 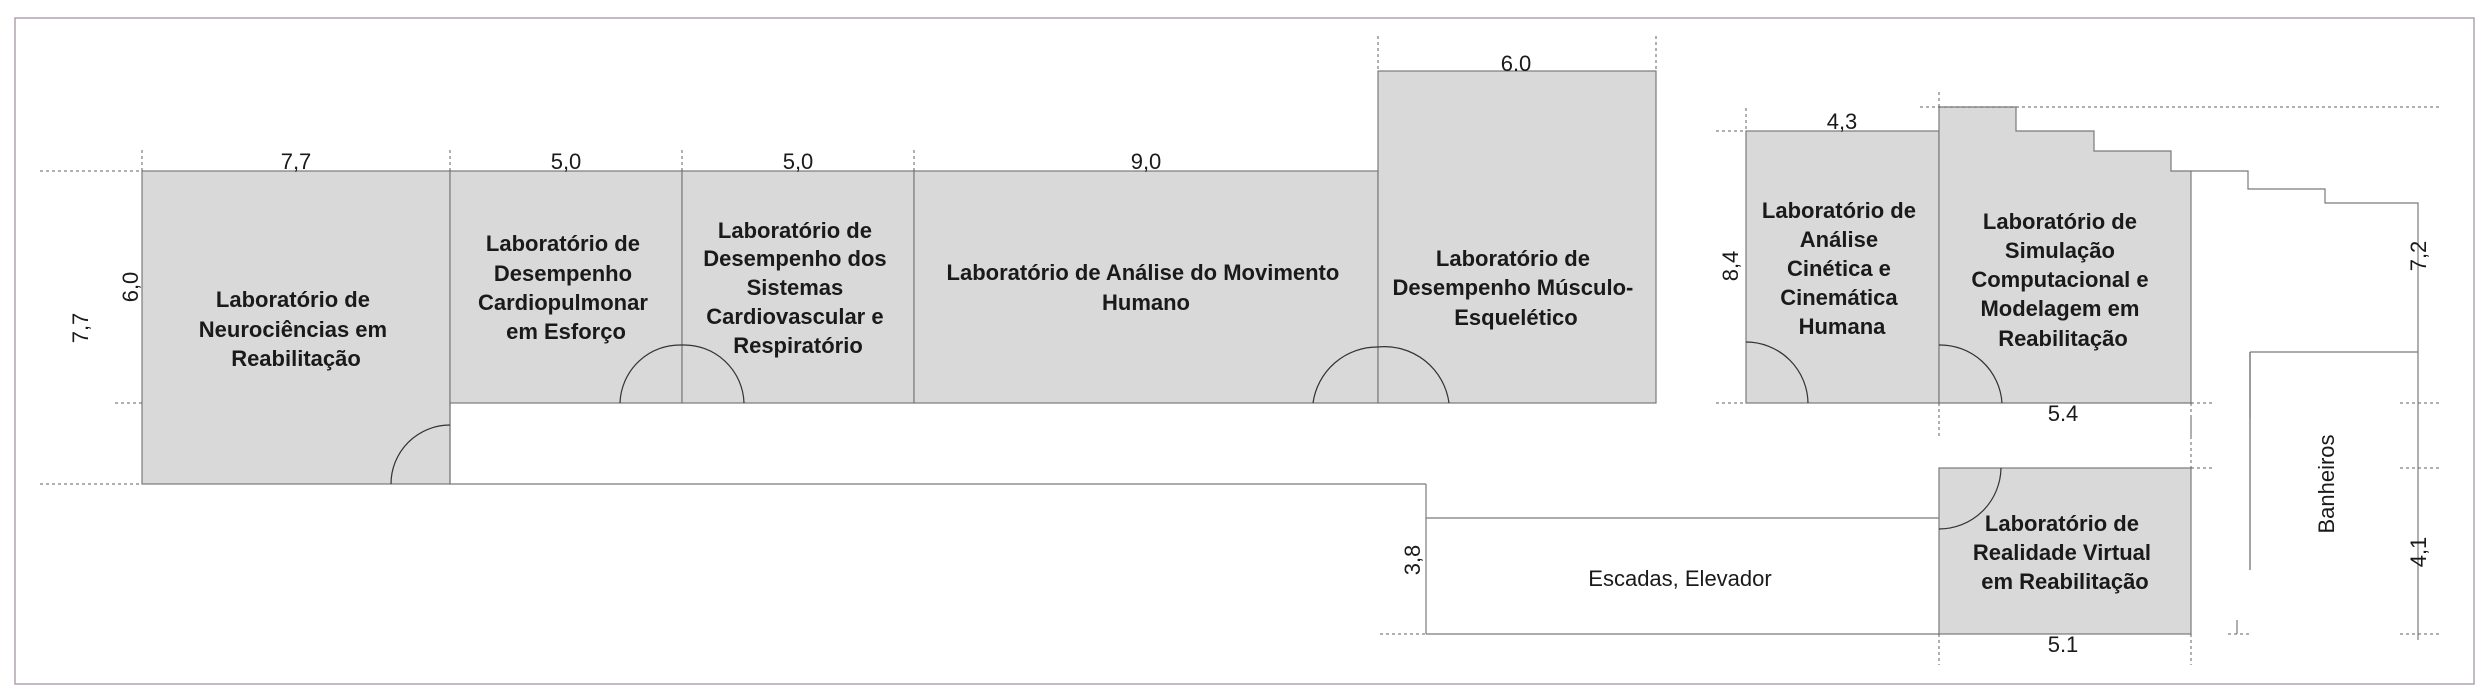 I want to click on room-neurociencias, so click(x=296, y=327).